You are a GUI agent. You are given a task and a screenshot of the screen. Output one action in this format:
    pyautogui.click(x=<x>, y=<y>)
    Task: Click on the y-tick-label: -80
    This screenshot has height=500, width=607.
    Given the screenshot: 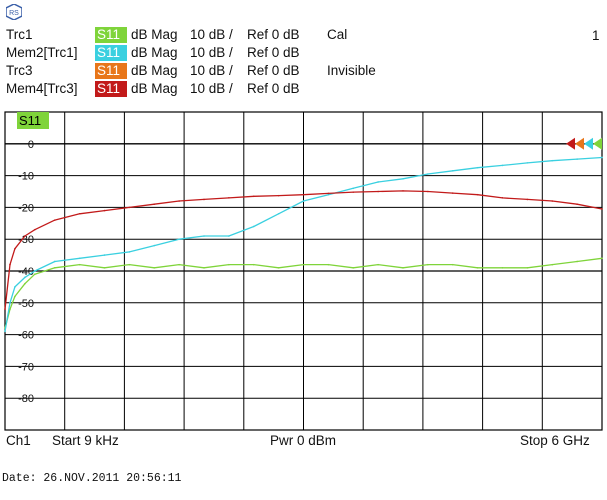 What is the action you would take?
    pyautogui.click(x=26, y=399)
    